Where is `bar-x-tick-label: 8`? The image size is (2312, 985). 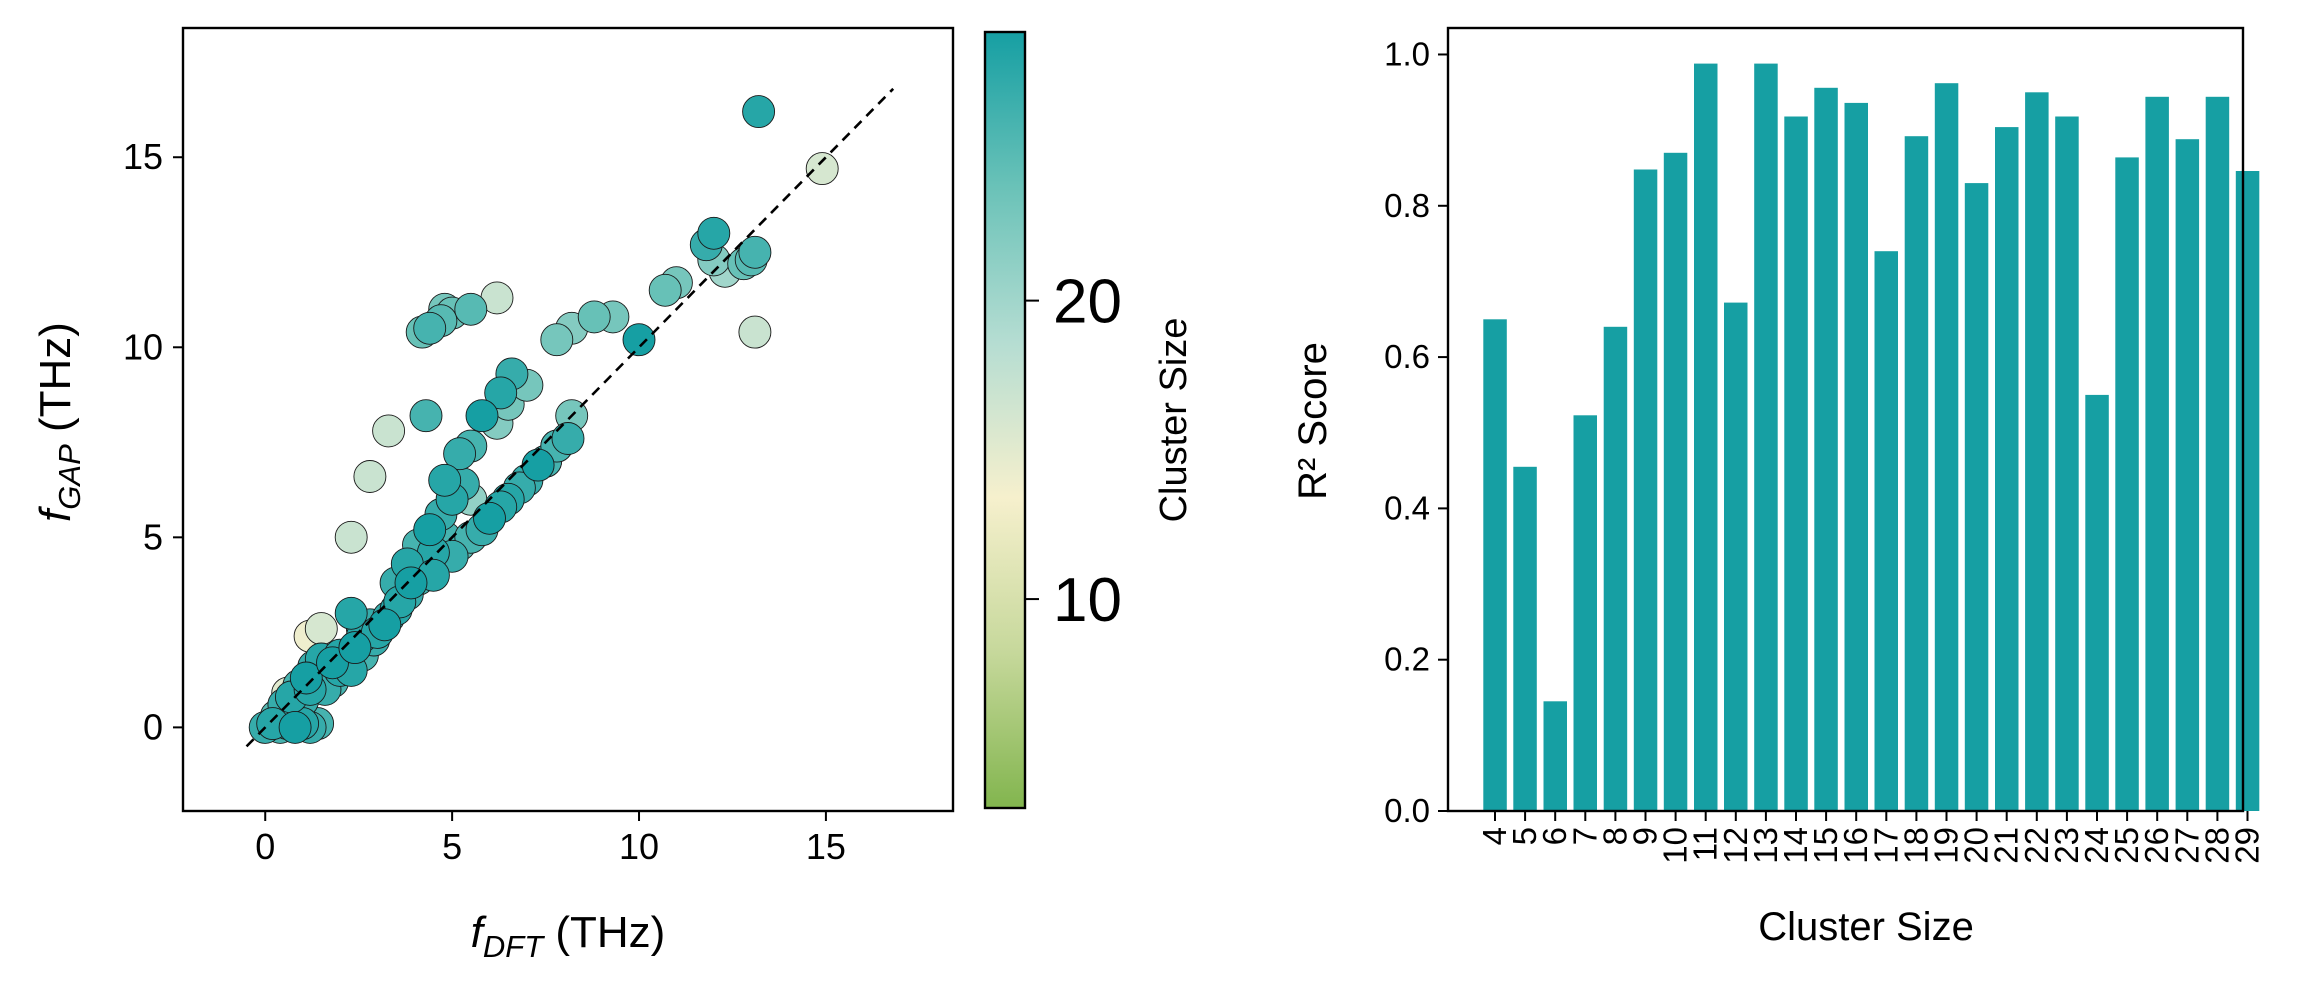 bar-x-tick-label: 8 is located at coordinates (1614, 836).